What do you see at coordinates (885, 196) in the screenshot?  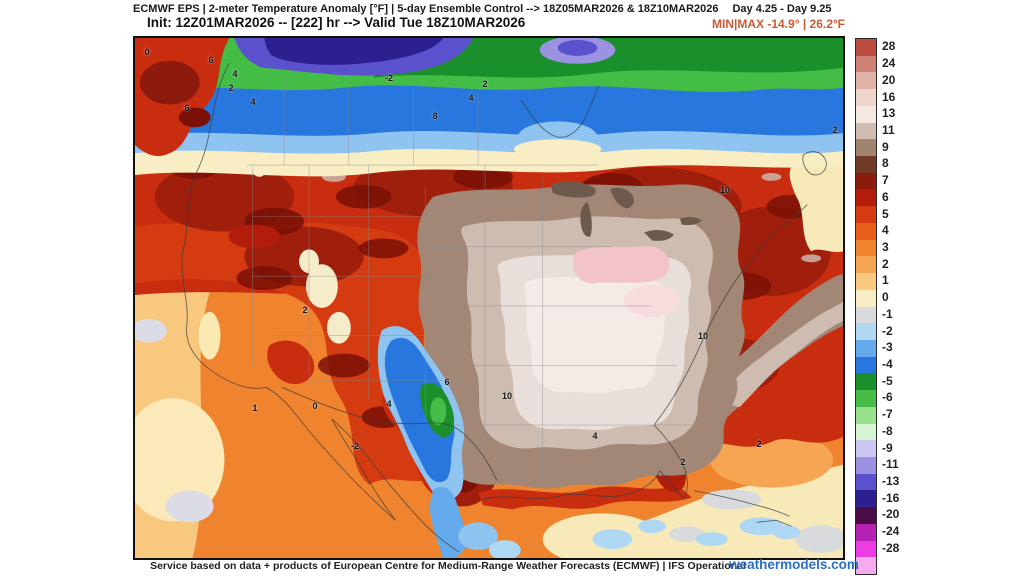 I see `colorbar-tick-label: 6` at bounding box center [885, 196].